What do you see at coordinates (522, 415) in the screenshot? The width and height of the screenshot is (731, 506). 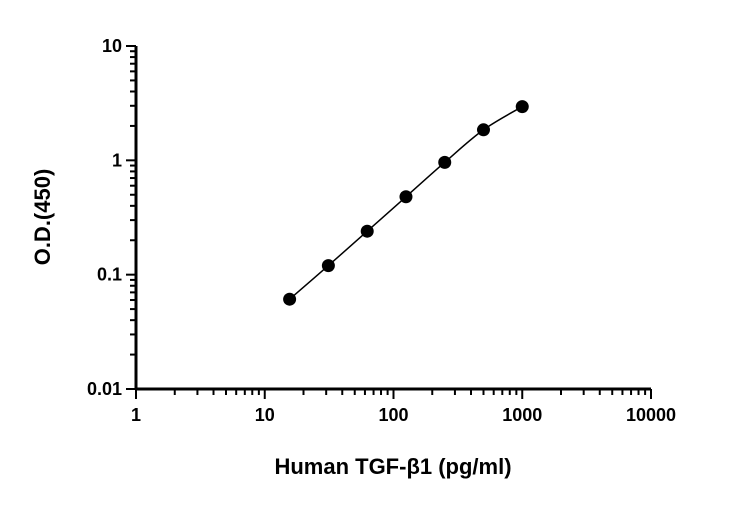 I see `x-tick-label: 1000` at bounding box center [522, 415].